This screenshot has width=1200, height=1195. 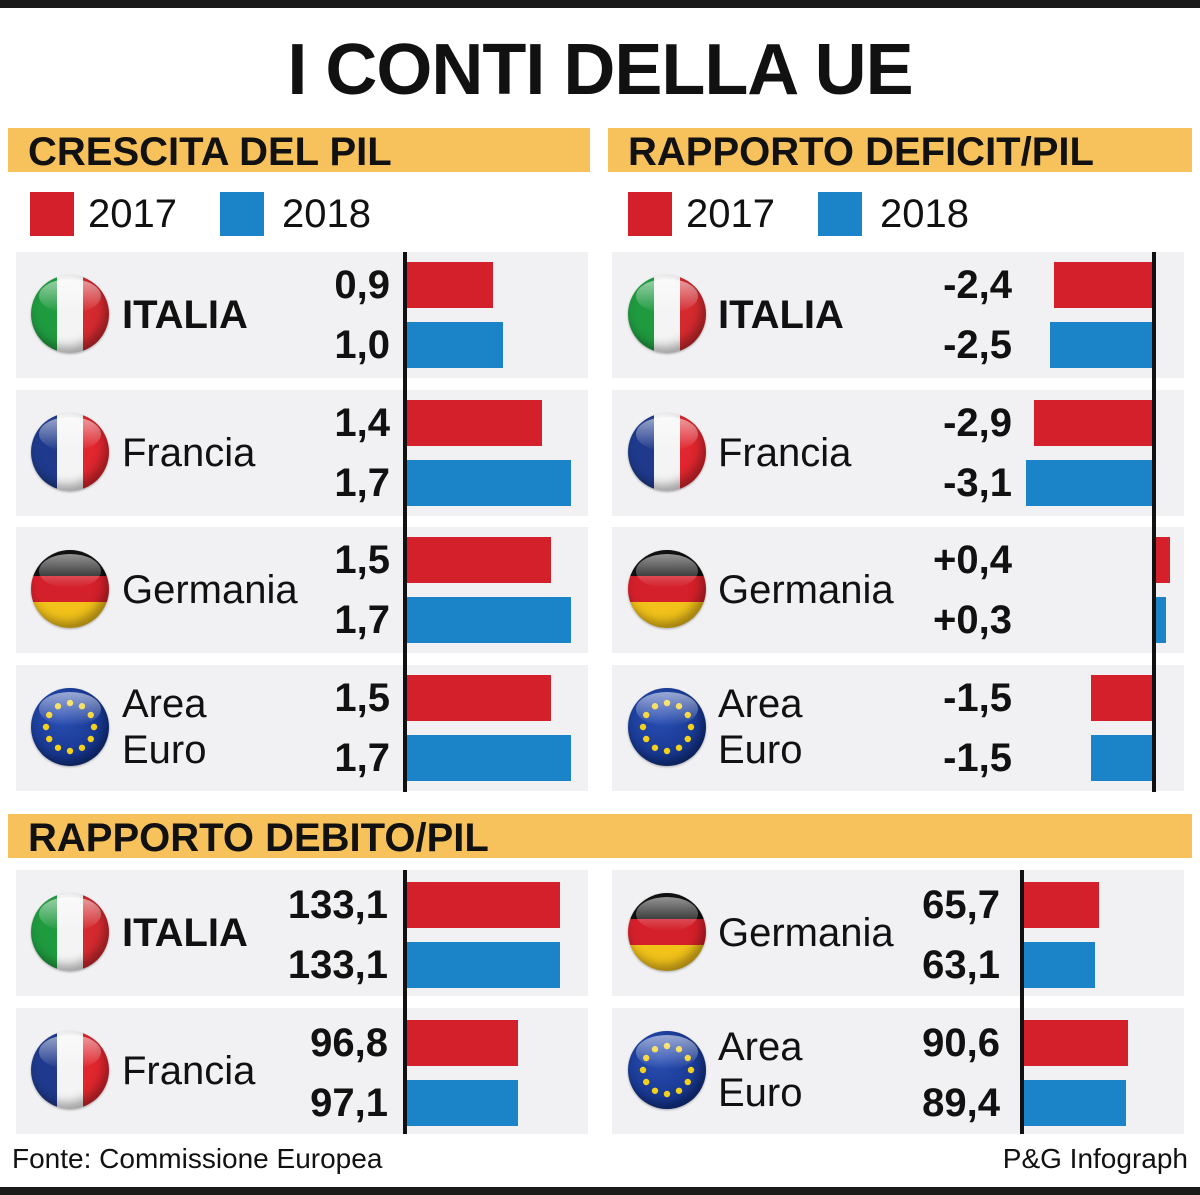 I want to click on bottom-rule, so click(x=600, y=1191).